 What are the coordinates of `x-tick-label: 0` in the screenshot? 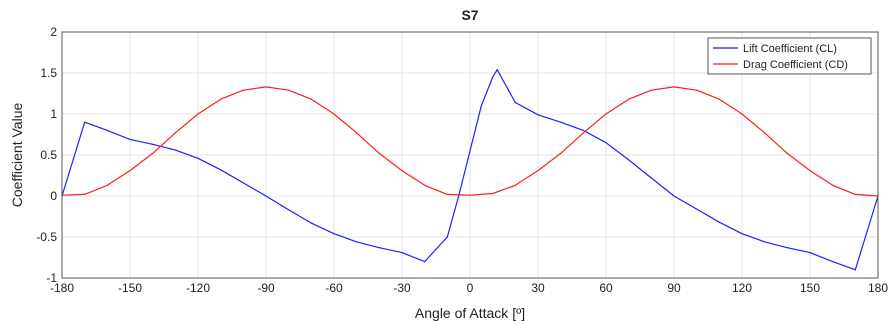 It's located at (470, 288).